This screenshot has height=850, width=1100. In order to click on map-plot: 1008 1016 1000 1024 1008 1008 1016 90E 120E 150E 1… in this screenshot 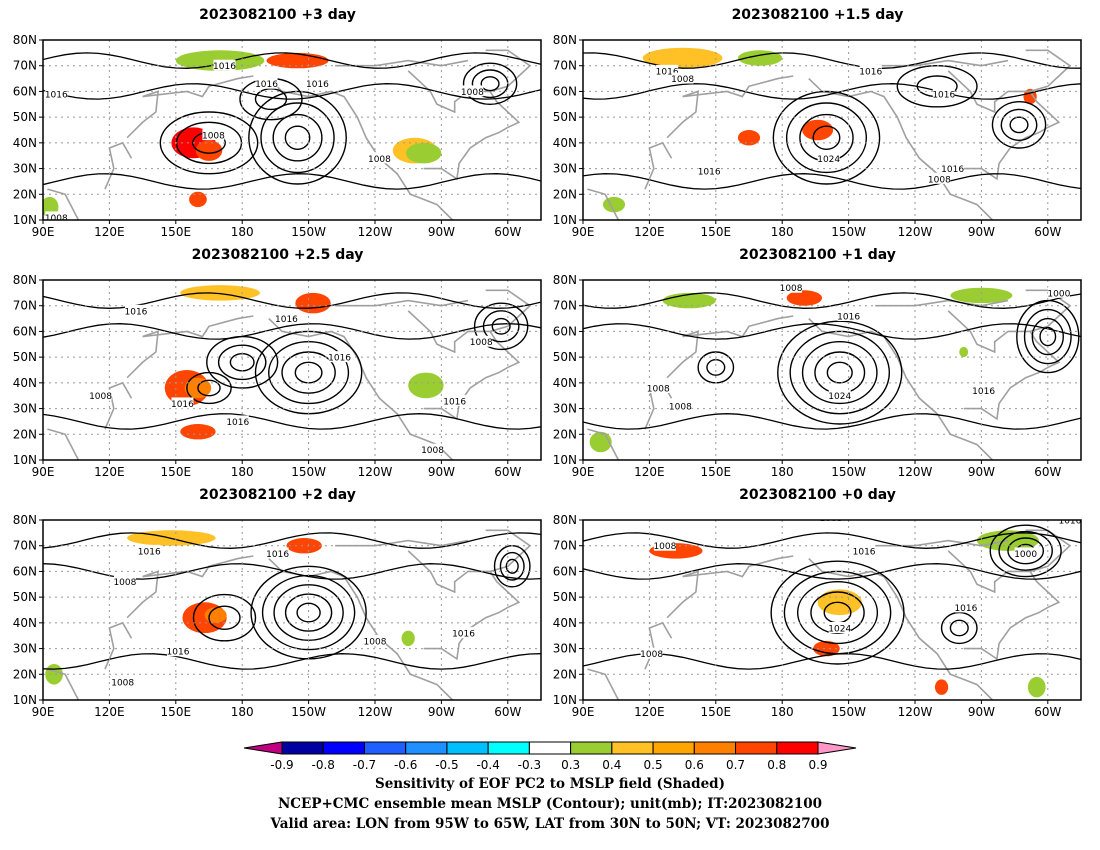, I will do `click(817, 376)`.